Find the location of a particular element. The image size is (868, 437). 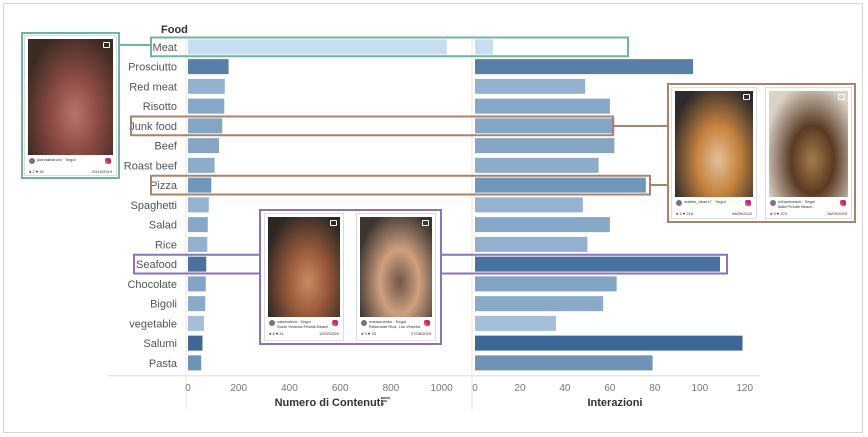

post-likes: 5 is located at coordinates (774, 213).